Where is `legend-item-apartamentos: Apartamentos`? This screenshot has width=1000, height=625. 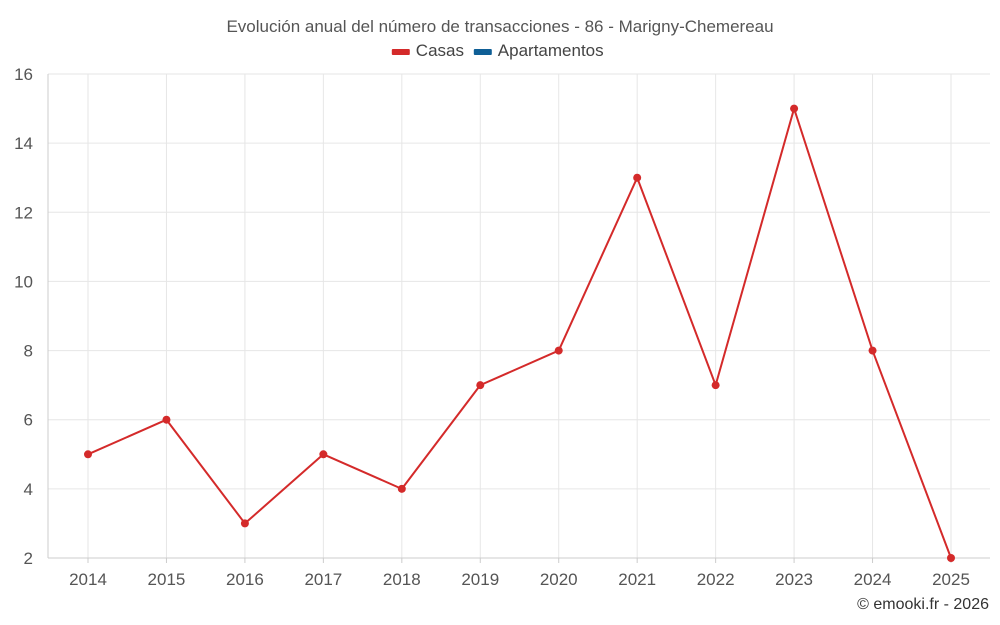 legend-item-apartamentos: Apartamentos is located at coordinates (538, 50).